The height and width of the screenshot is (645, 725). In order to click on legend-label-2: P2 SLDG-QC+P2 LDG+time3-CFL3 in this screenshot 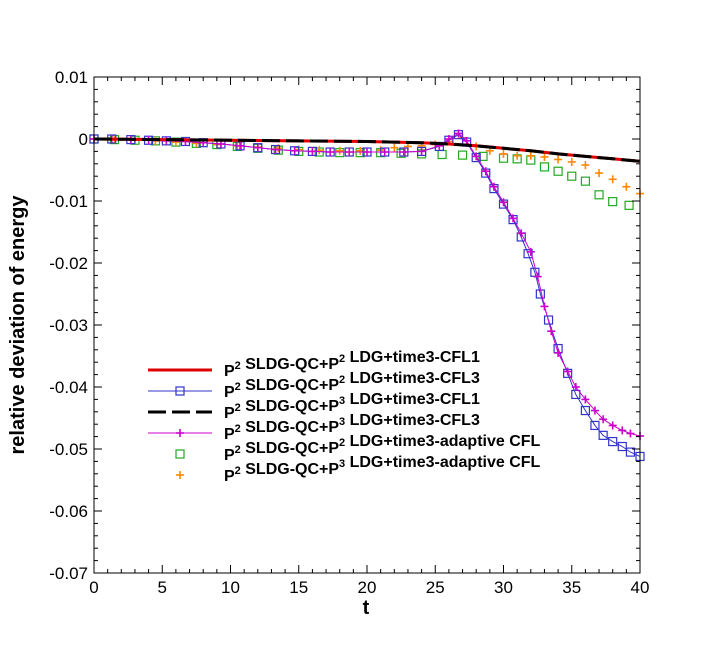, I will do `click(352, 385)`.